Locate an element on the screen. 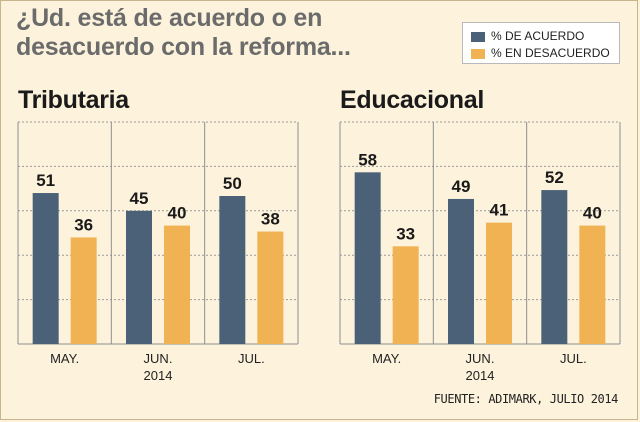 Image resolution: width=640 pixels, height=422 pixels. bar-value-label: 58 is located at coordinates (367, 159).